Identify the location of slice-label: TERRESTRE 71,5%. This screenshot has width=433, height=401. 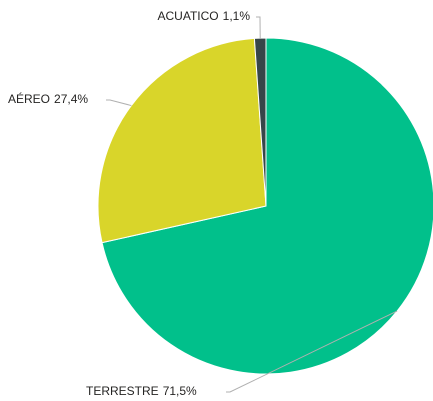
(141, 391).